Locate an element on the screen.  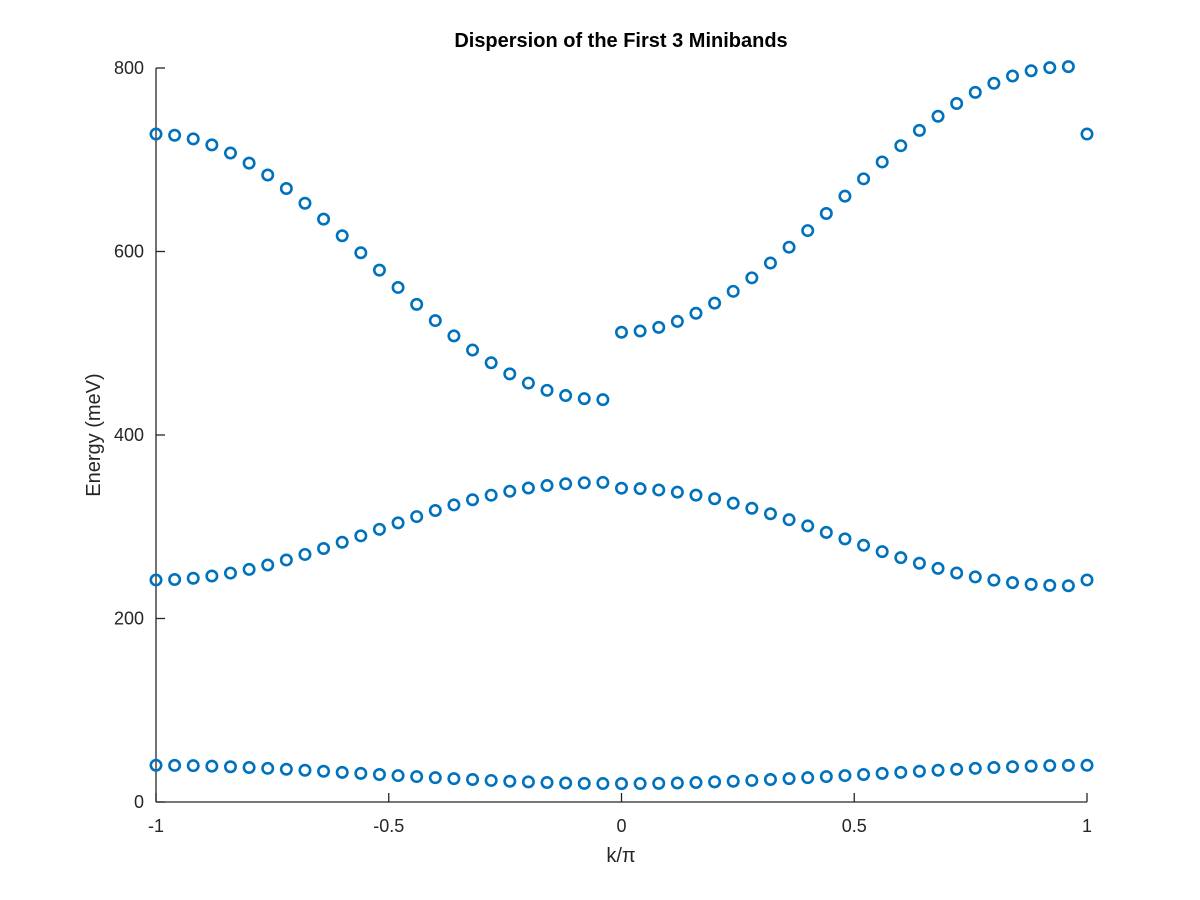
x-tick-label: -1 is located at coordinates (156, 826).